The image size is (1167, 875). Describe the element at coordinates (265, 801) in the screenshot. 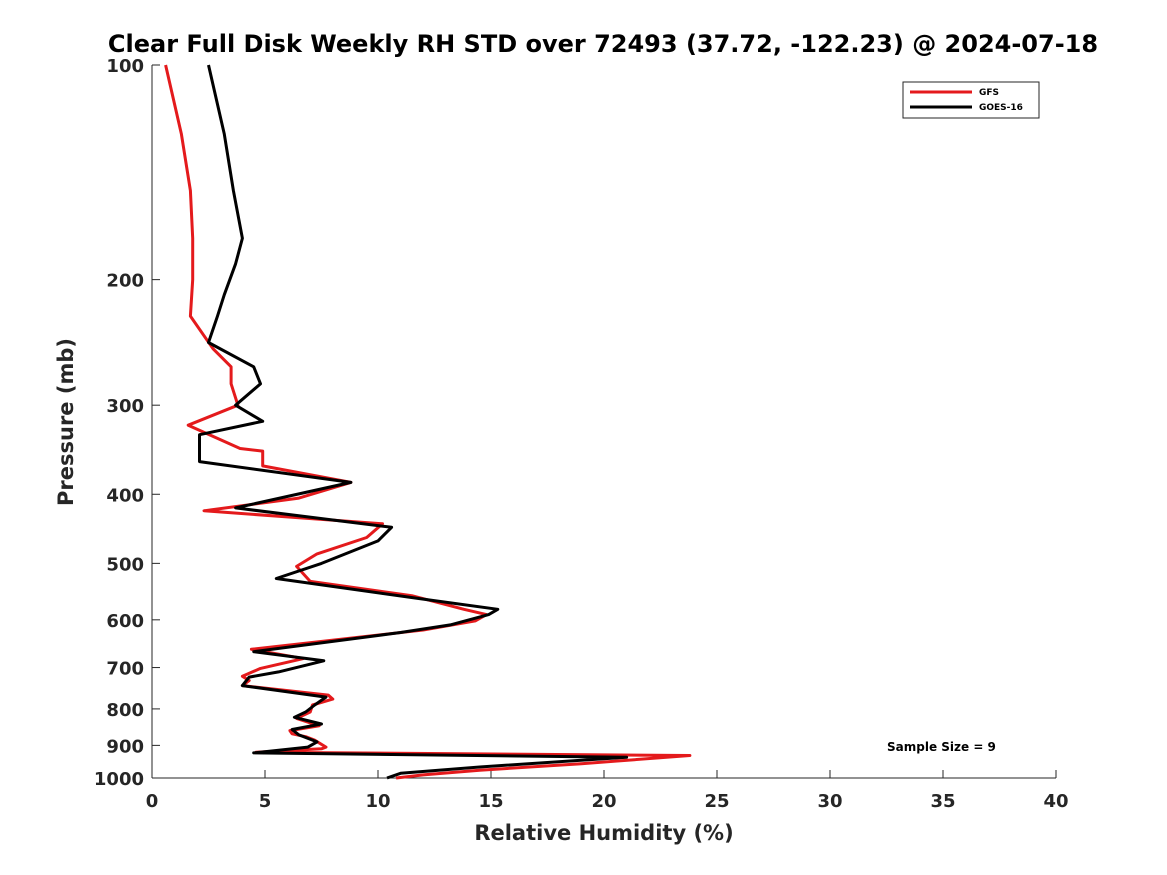

I see `x-tick-label: 5` at that location.